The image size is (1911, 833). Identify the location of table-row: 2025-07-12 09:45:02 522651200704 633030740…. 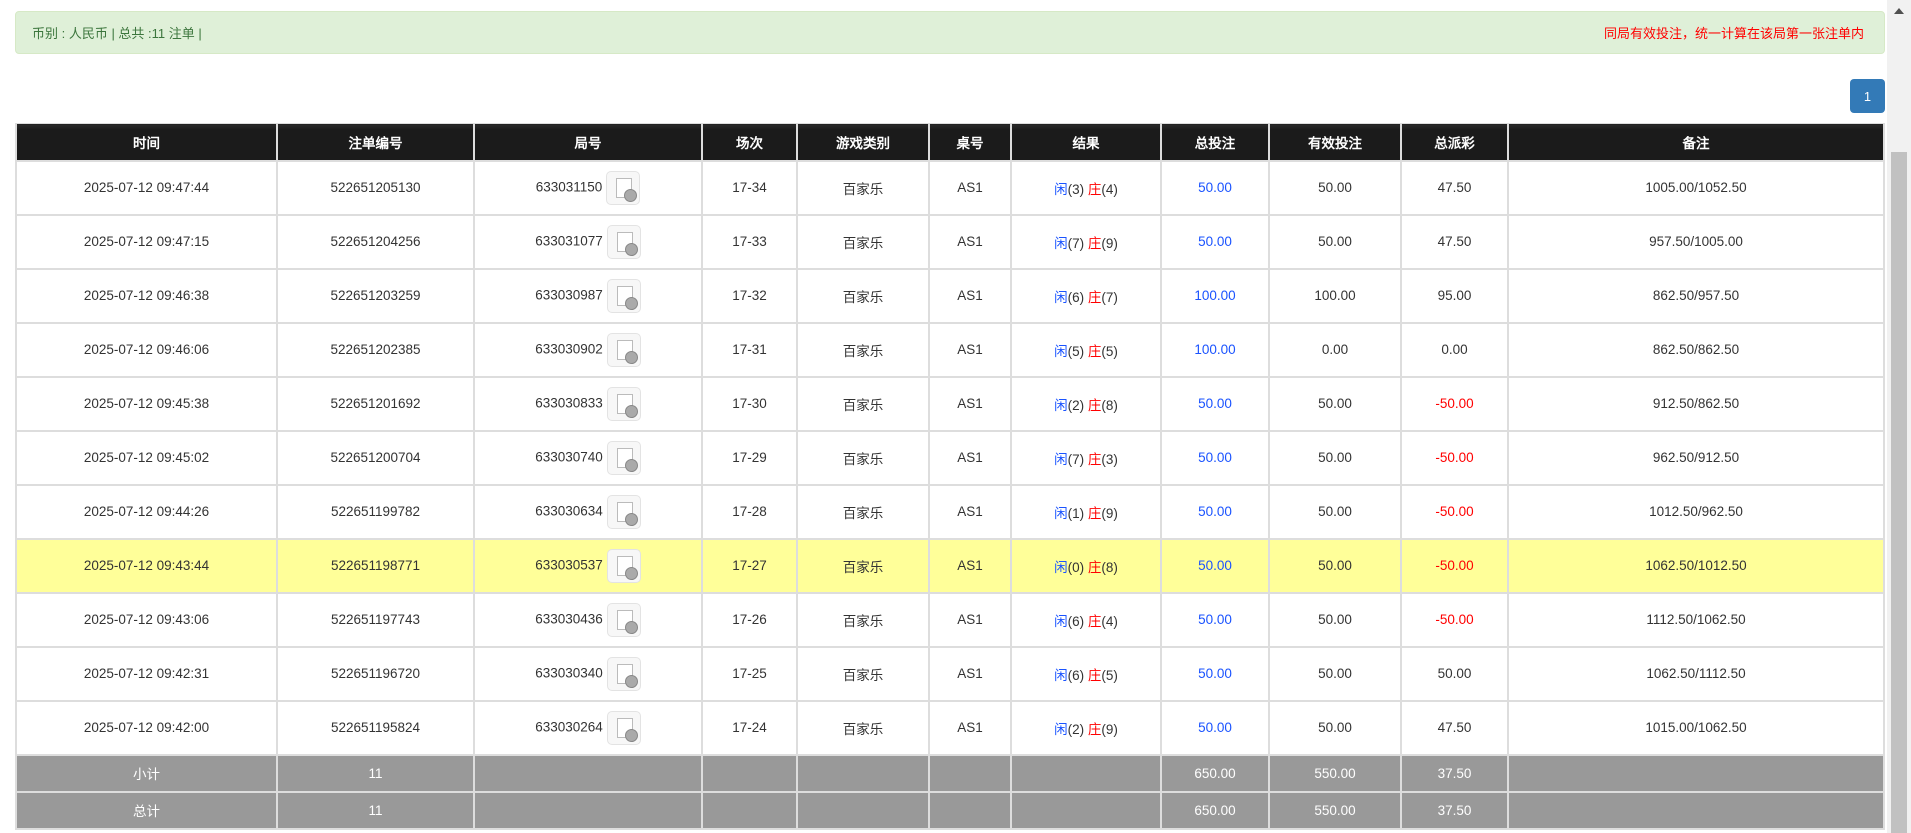
(950, 457).